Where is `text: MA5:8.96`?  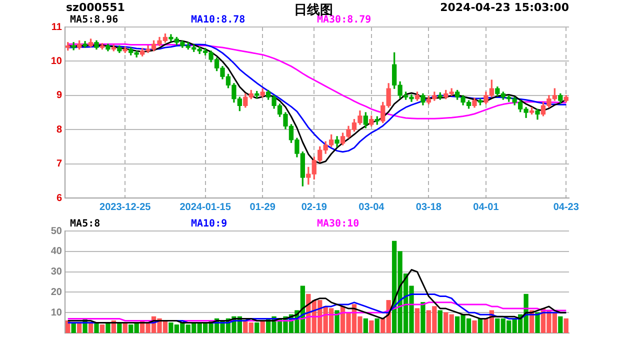
text: MA5:8.96 is located at coordinates (94, 20).